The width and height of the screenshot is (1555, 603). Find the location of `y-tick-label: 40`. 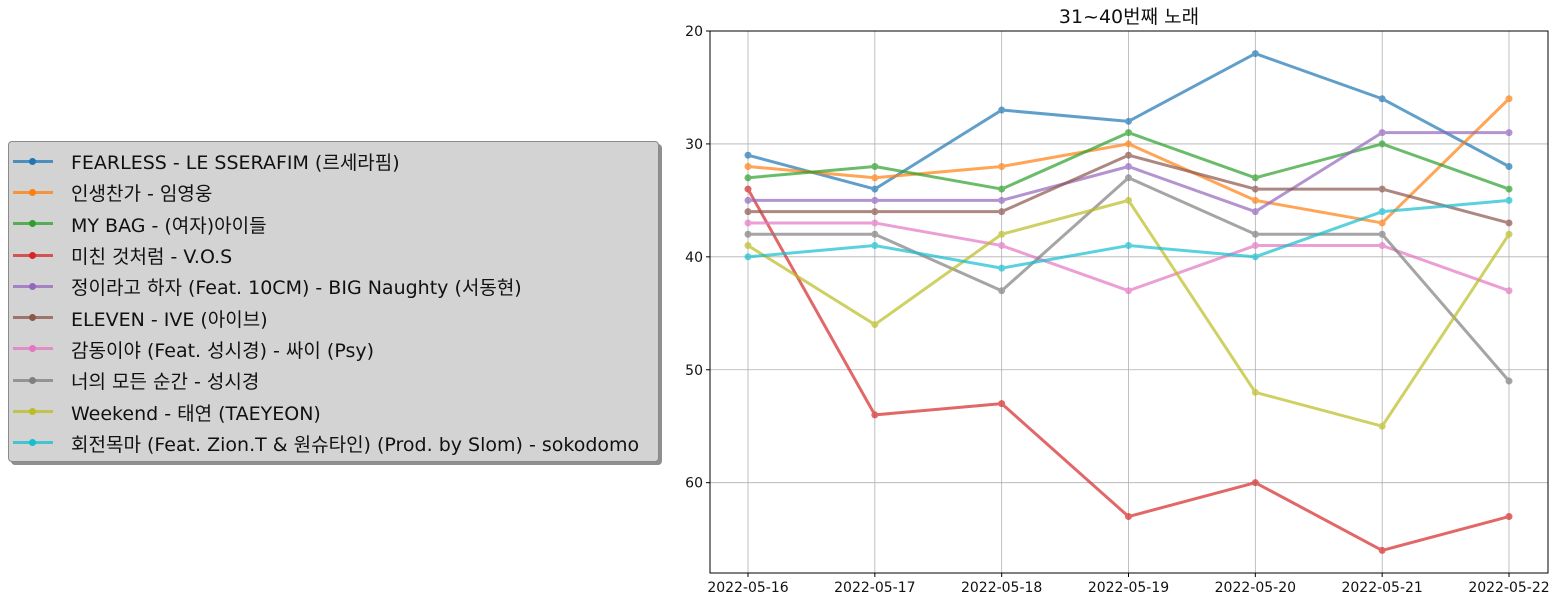

y-tick-label: 40 is located at coordinates (694, 258).